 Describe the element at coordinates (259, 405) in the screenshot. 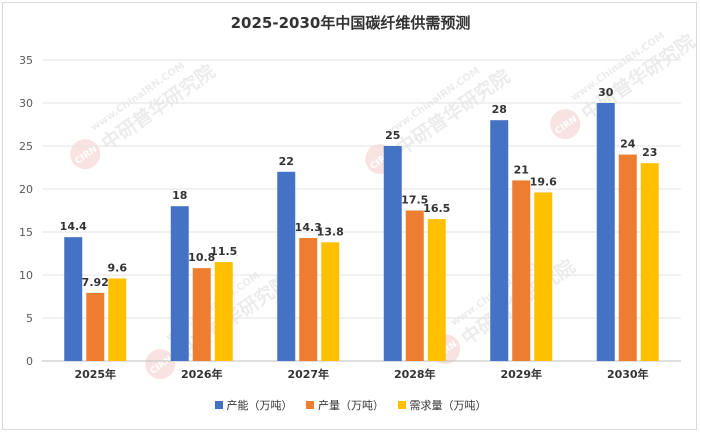

I see `legend-label-capacity: 产能（万吨）` at that location.